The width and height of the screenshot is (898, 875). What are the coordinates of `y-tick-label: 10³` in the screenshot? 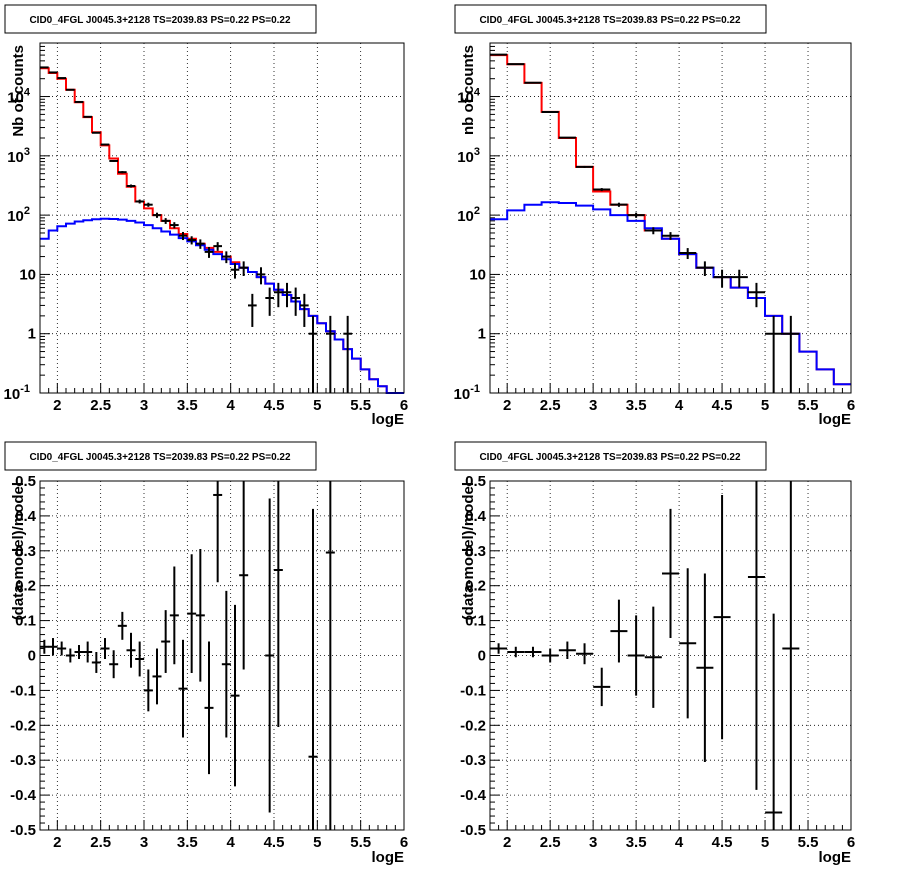 It's located at (468, 156).